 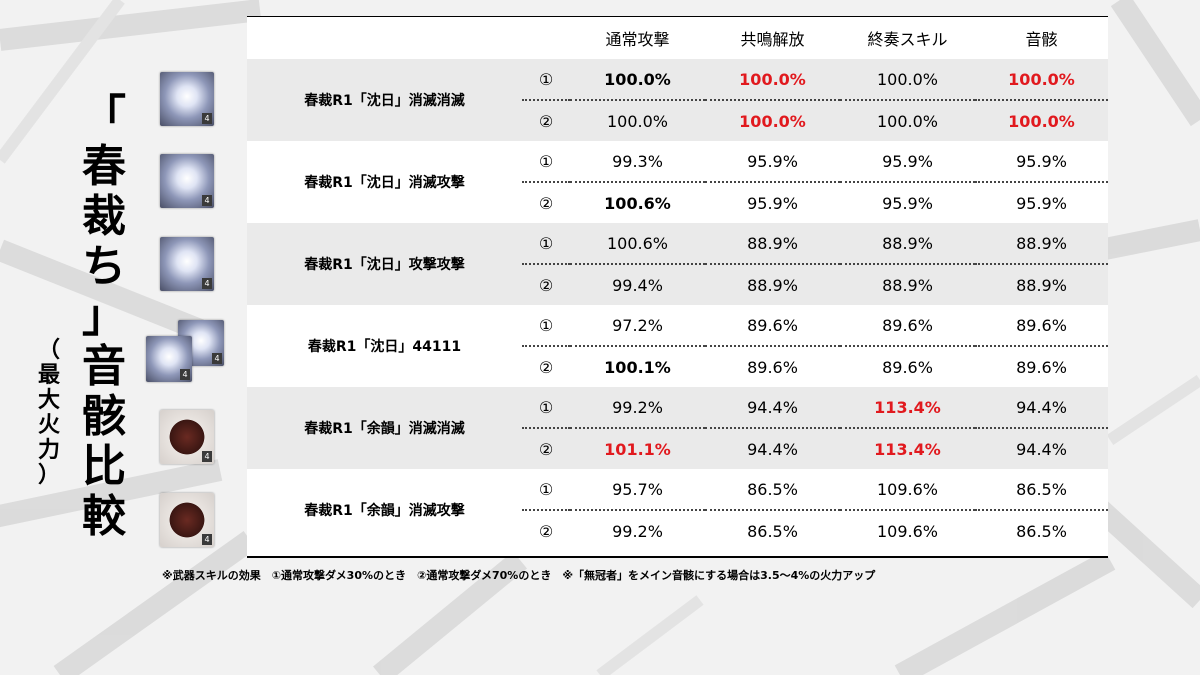 I want to click on title-char: ち, so click(x=104, y=266).